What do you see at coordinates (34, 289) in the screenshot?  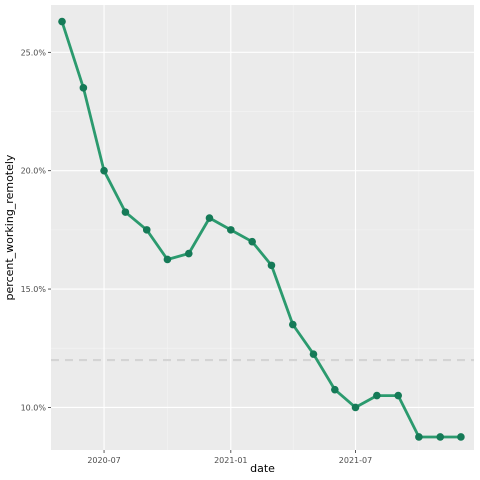 I see `y-tick-label: 15.0%` at bounding box center [34, 289].